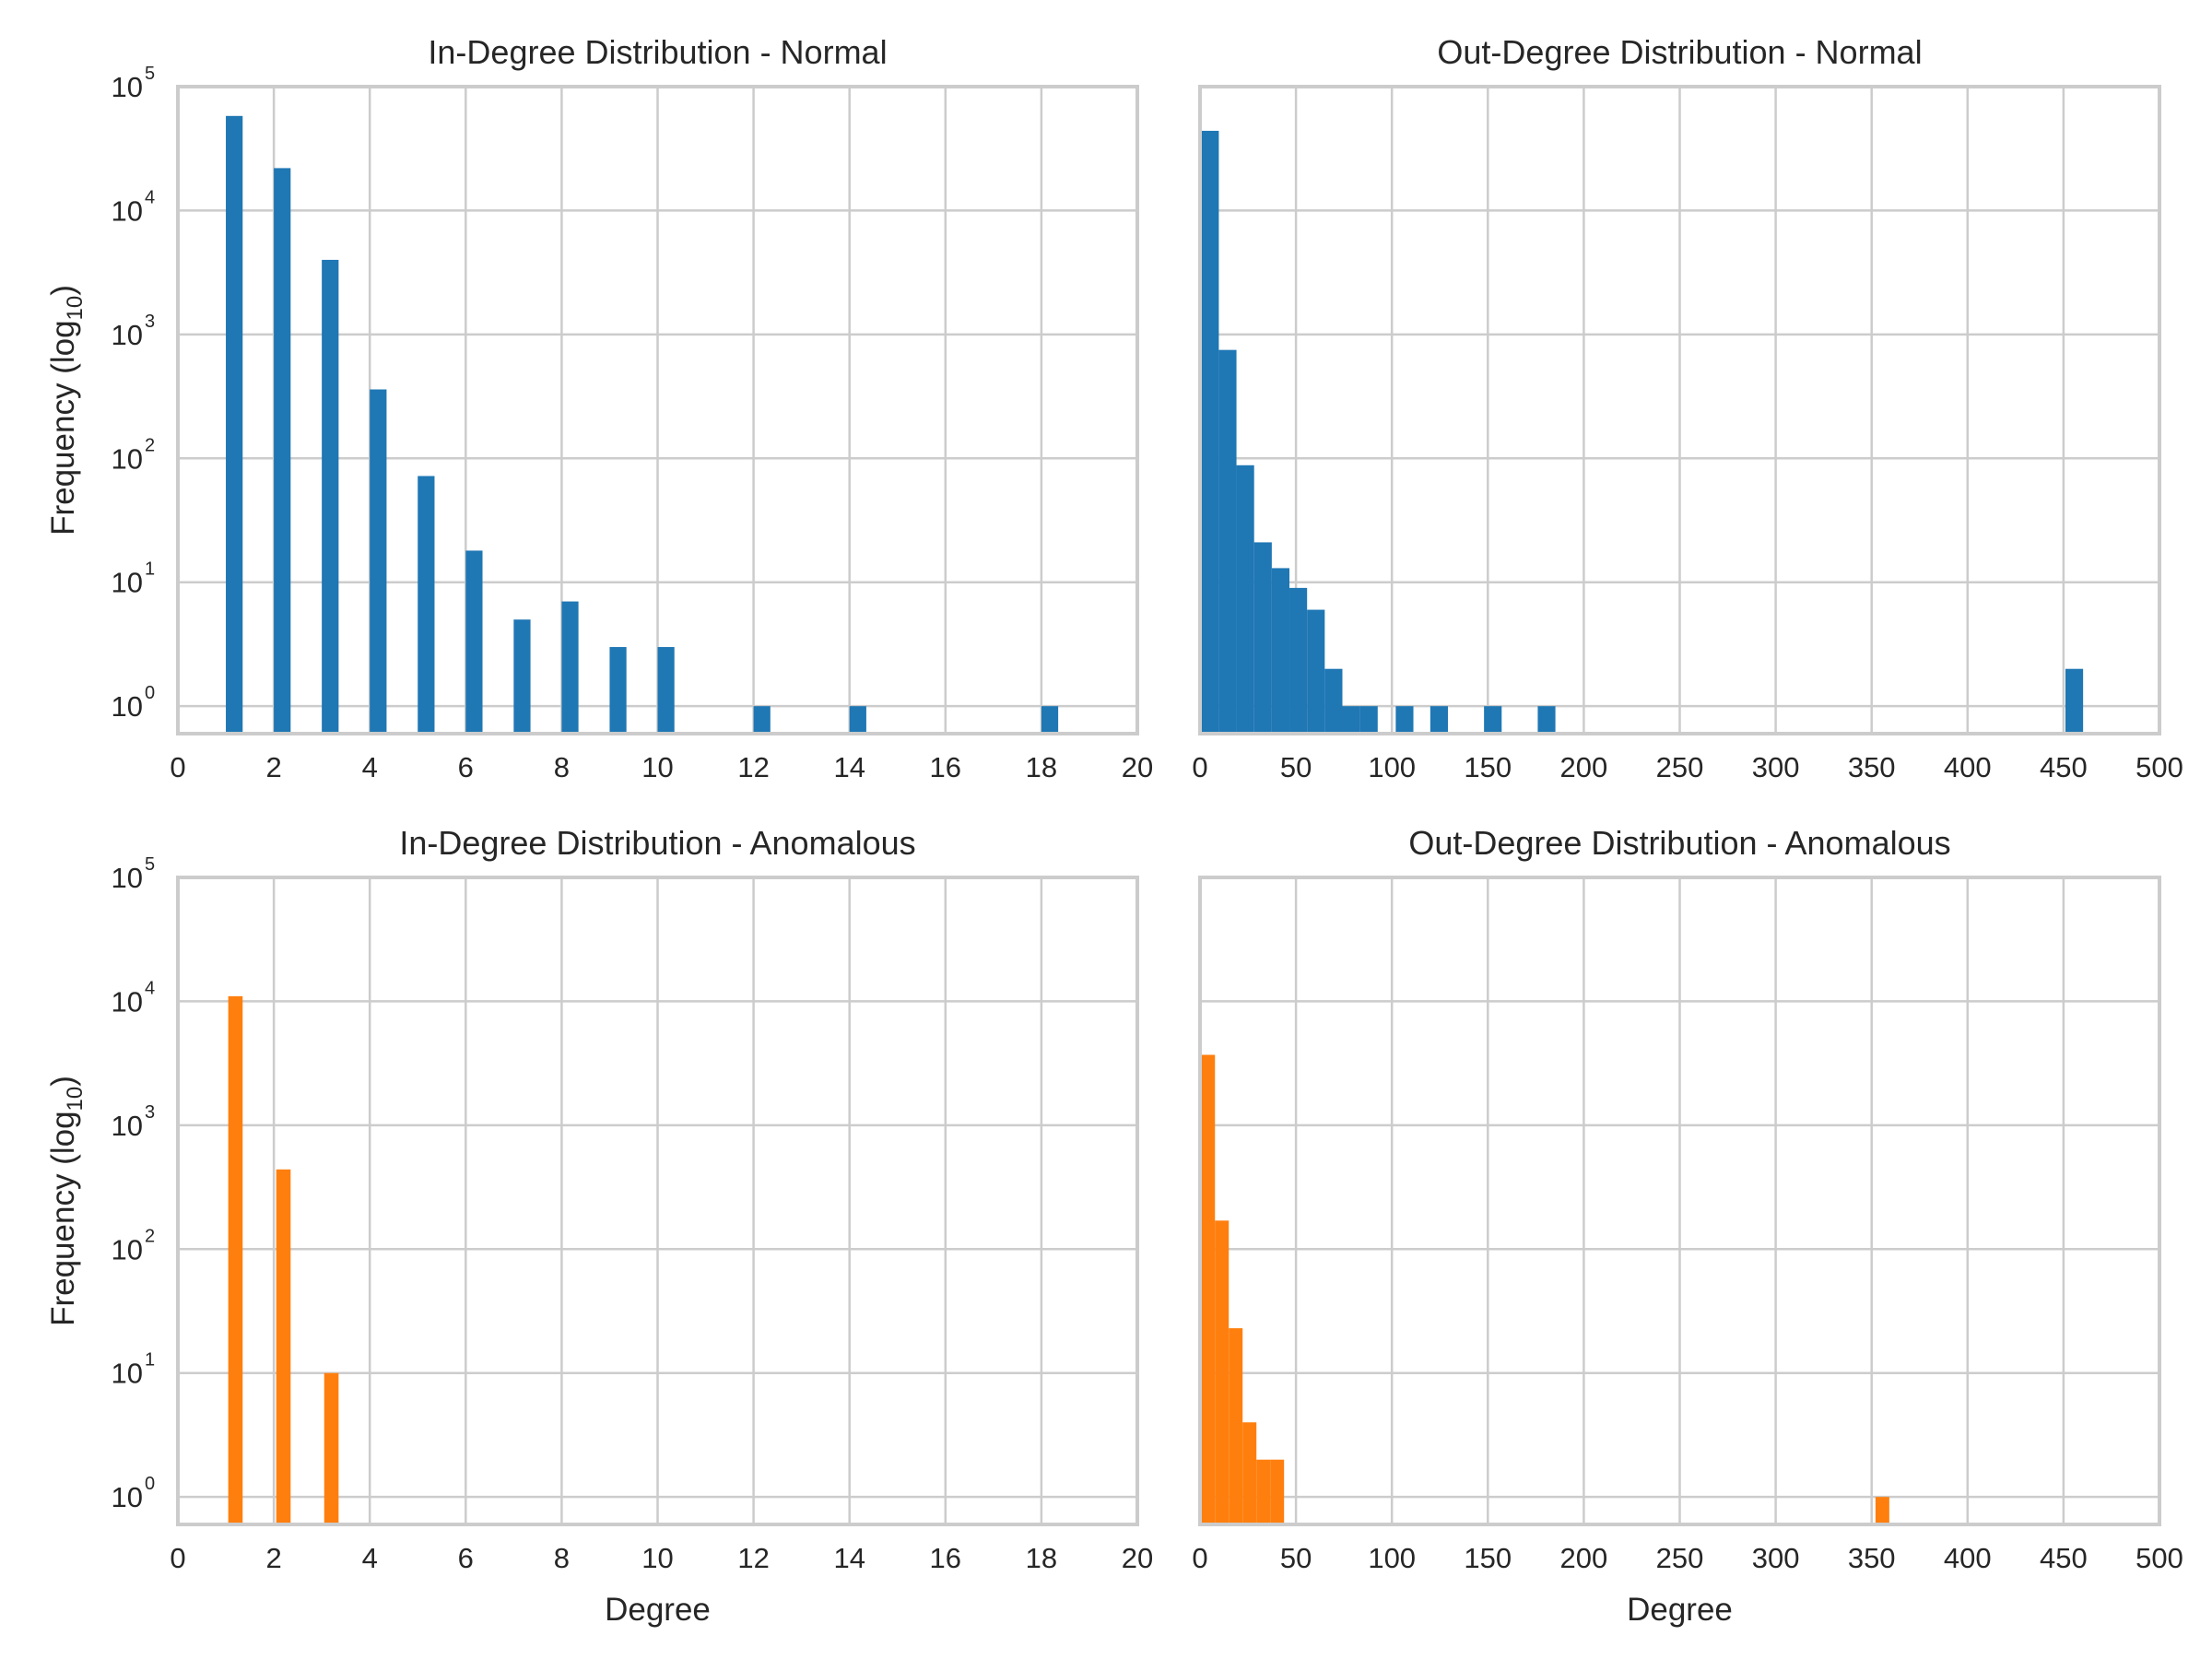  Describe the element at coordinates (657, 843) in the screenshot. I see `chart-title: In-Degree Distribution - Anomalous` at that location.